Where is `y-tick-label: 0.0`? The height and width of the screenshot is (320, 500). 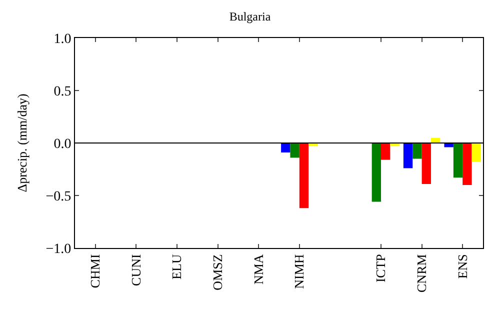 y-tick-label: 0.0 is located at coordinates (63, 144).